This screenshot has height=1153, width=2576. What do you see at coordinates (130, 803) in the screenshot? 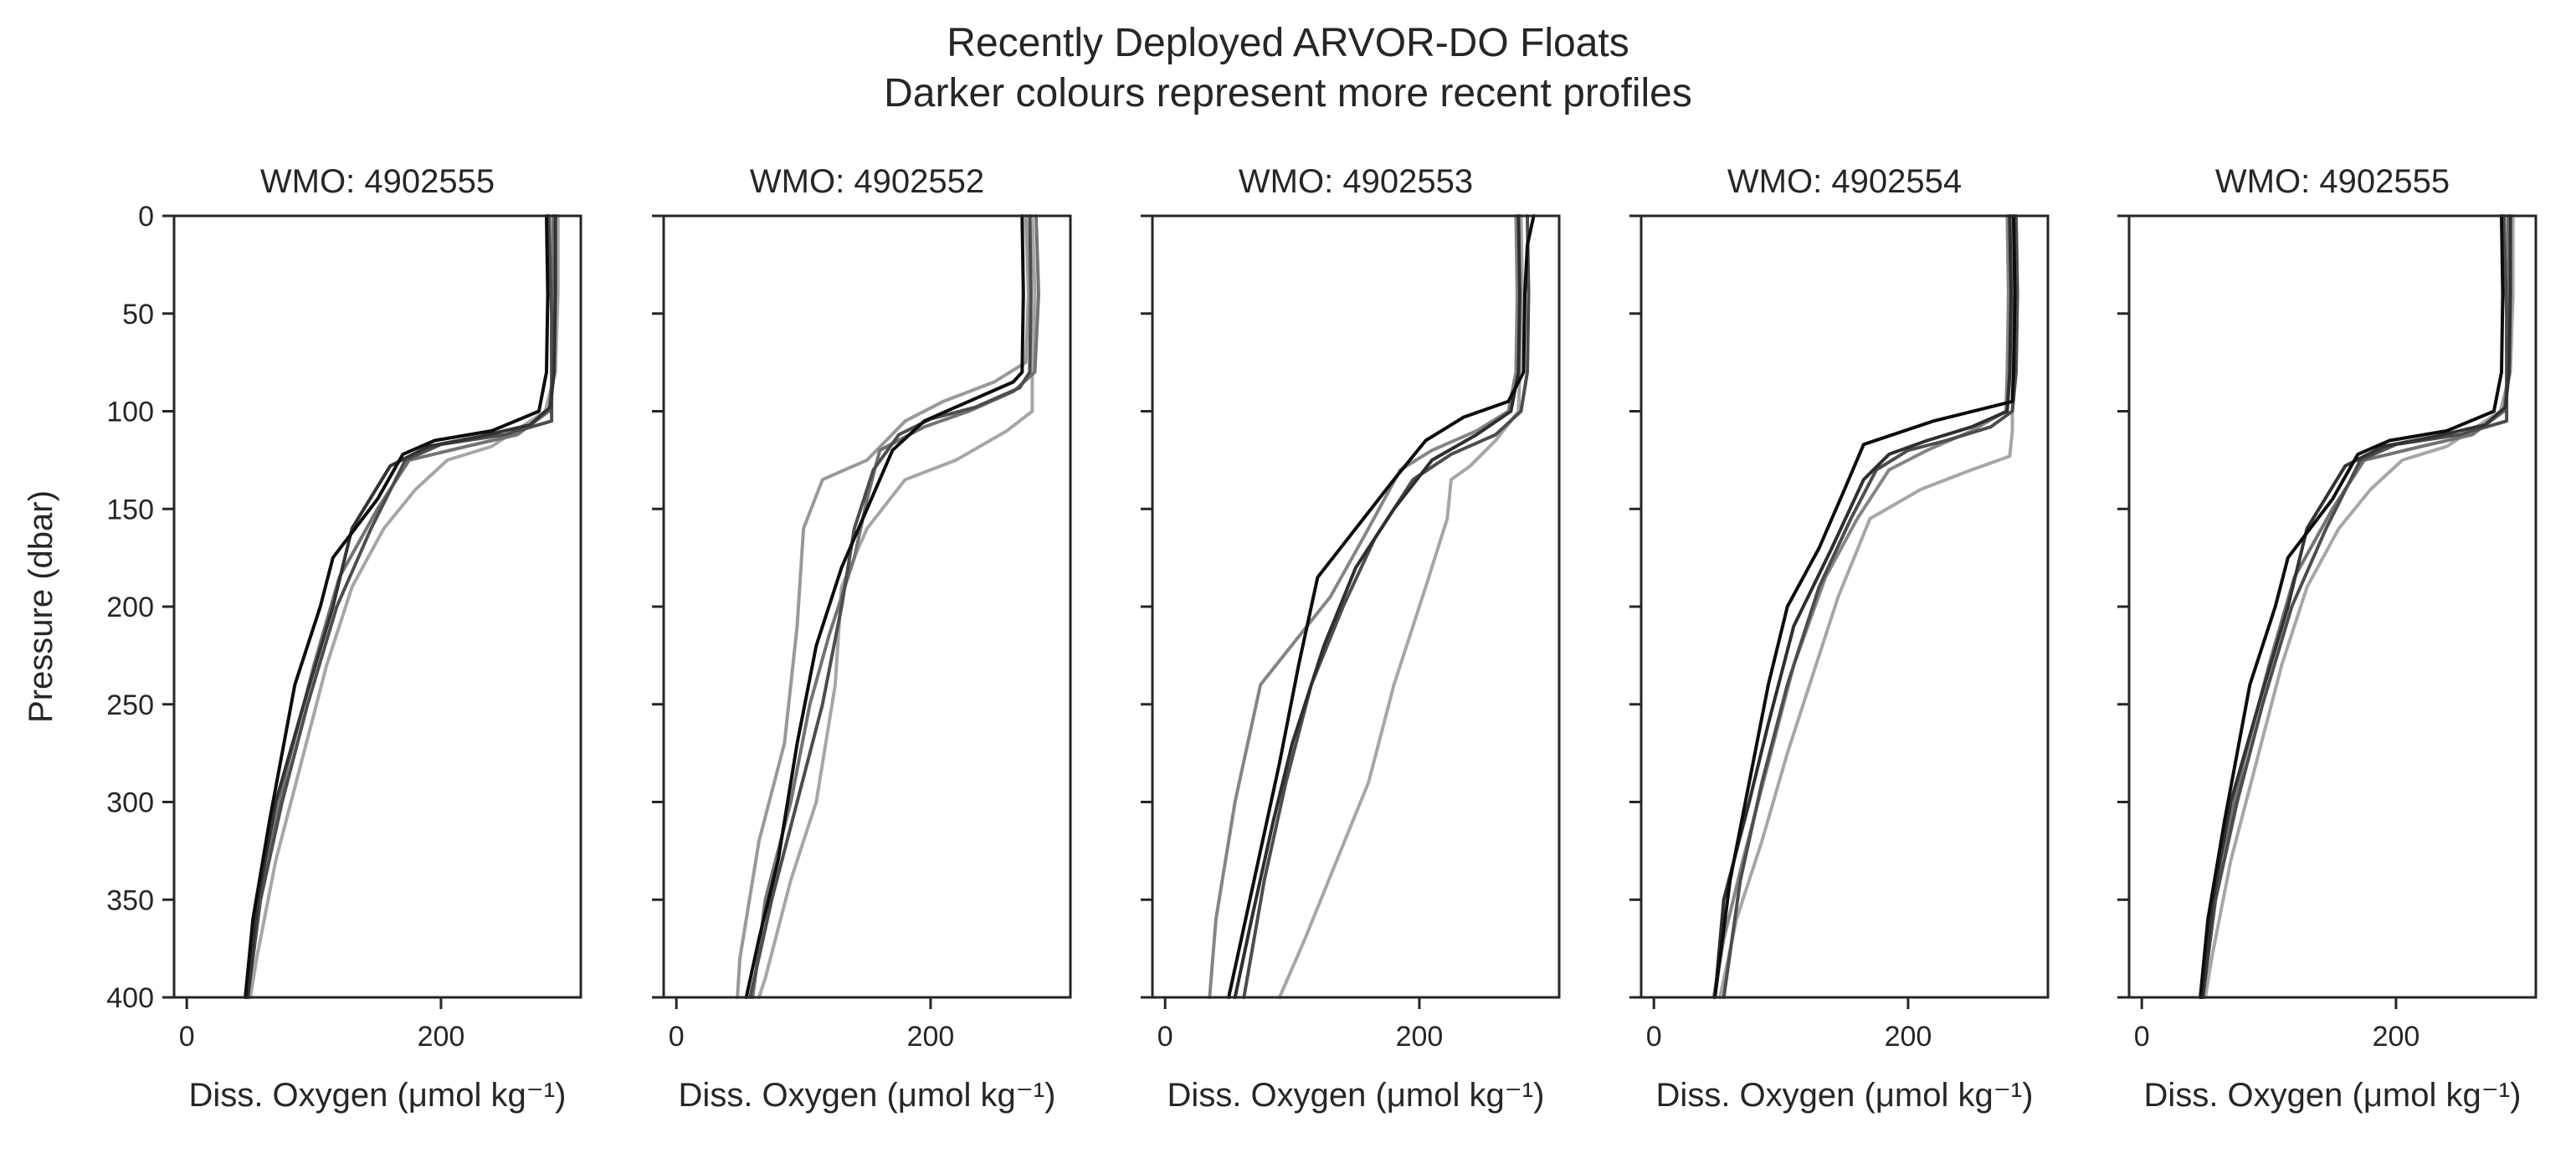
I see `y-tick-label: 300` at bounding box center [130, 803].